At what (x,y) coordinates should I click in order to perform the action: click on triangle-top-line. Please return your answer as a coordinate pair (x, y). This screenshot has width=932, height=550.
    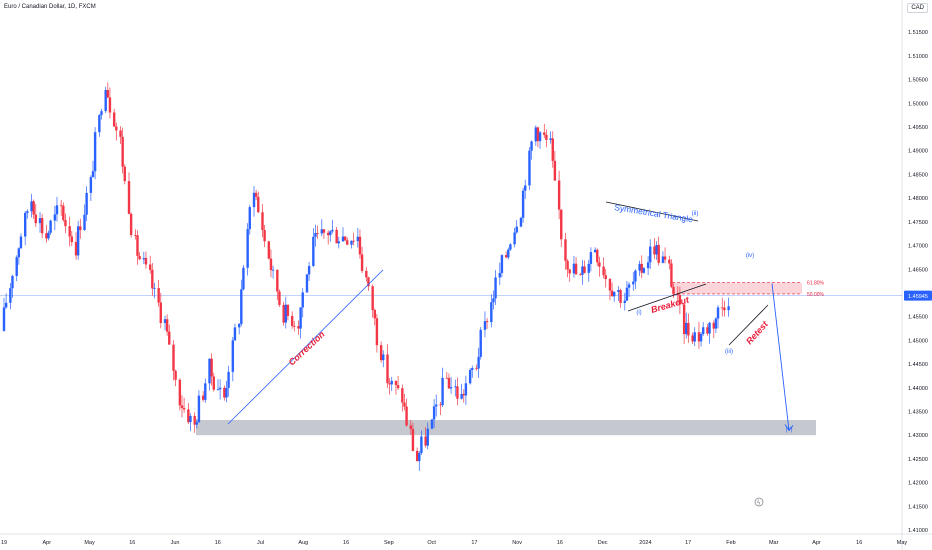
    Looking at the image, I should click on (652, 211).